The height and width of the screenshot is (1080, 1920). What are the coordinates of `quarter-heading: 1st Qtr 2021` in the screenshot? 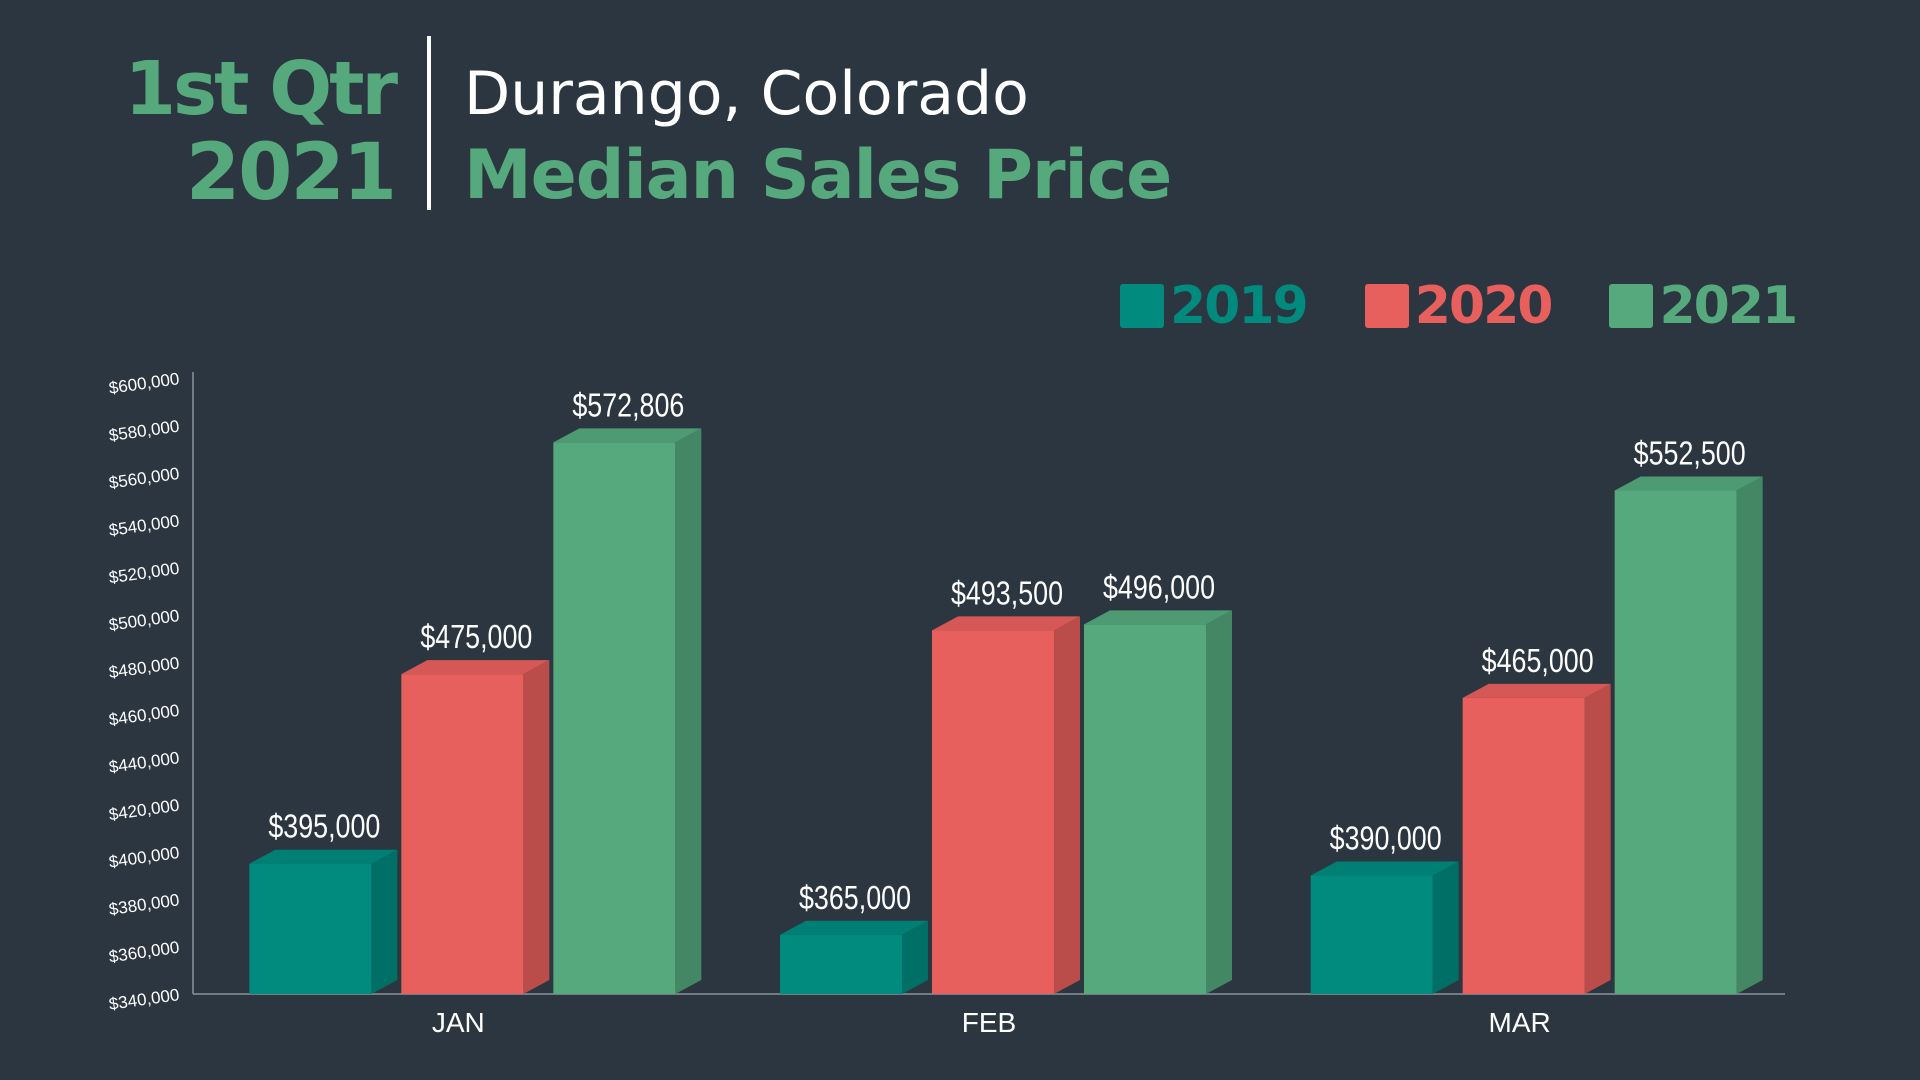 It's located at (261, 132).